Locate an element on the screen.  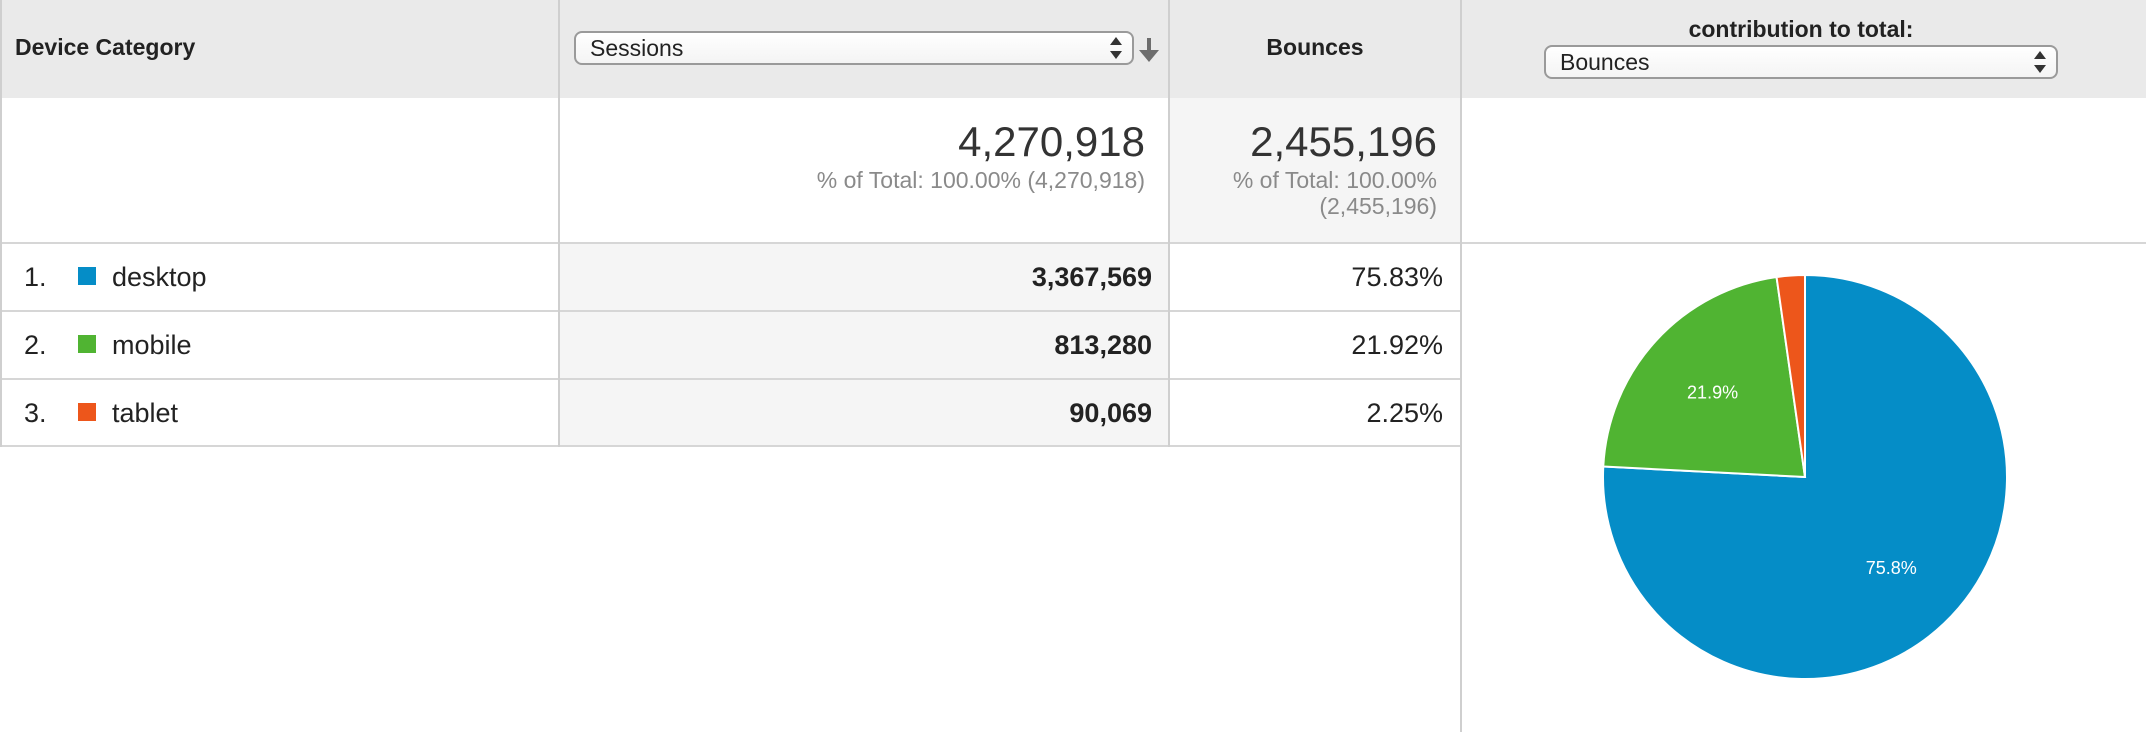
row-1-label-desktop: desktop is located at coordinates (159, 277).